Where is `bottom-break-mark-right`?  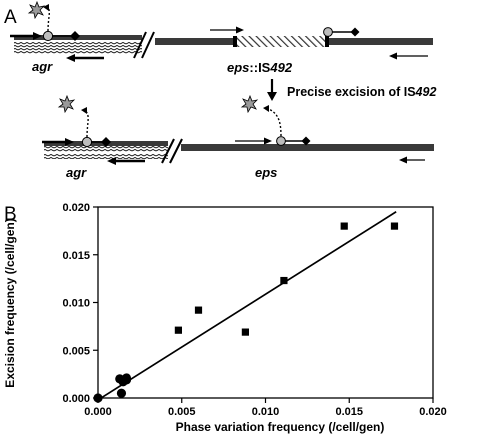
bottom-break-mark-right is located at coordinates (176, 151).